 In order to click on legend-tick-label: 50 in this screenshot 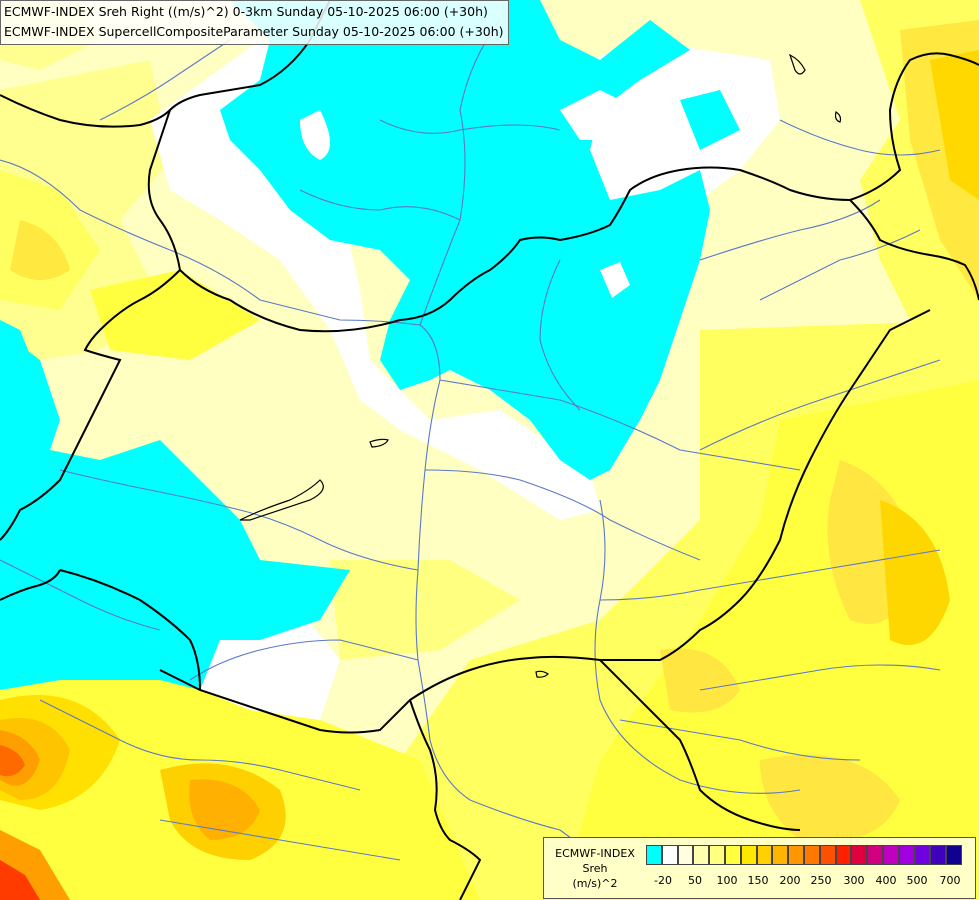, I will do `click(695, 880)`.